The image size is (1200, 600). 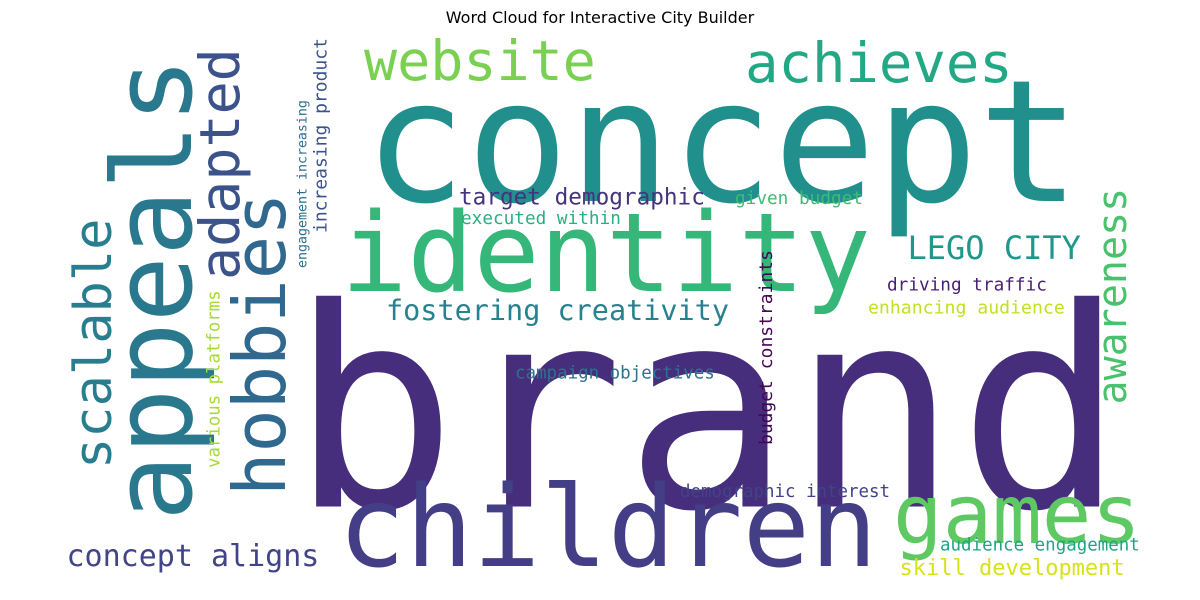 I want to click on word-awareness: awareness, so click(x=1113, y=296).